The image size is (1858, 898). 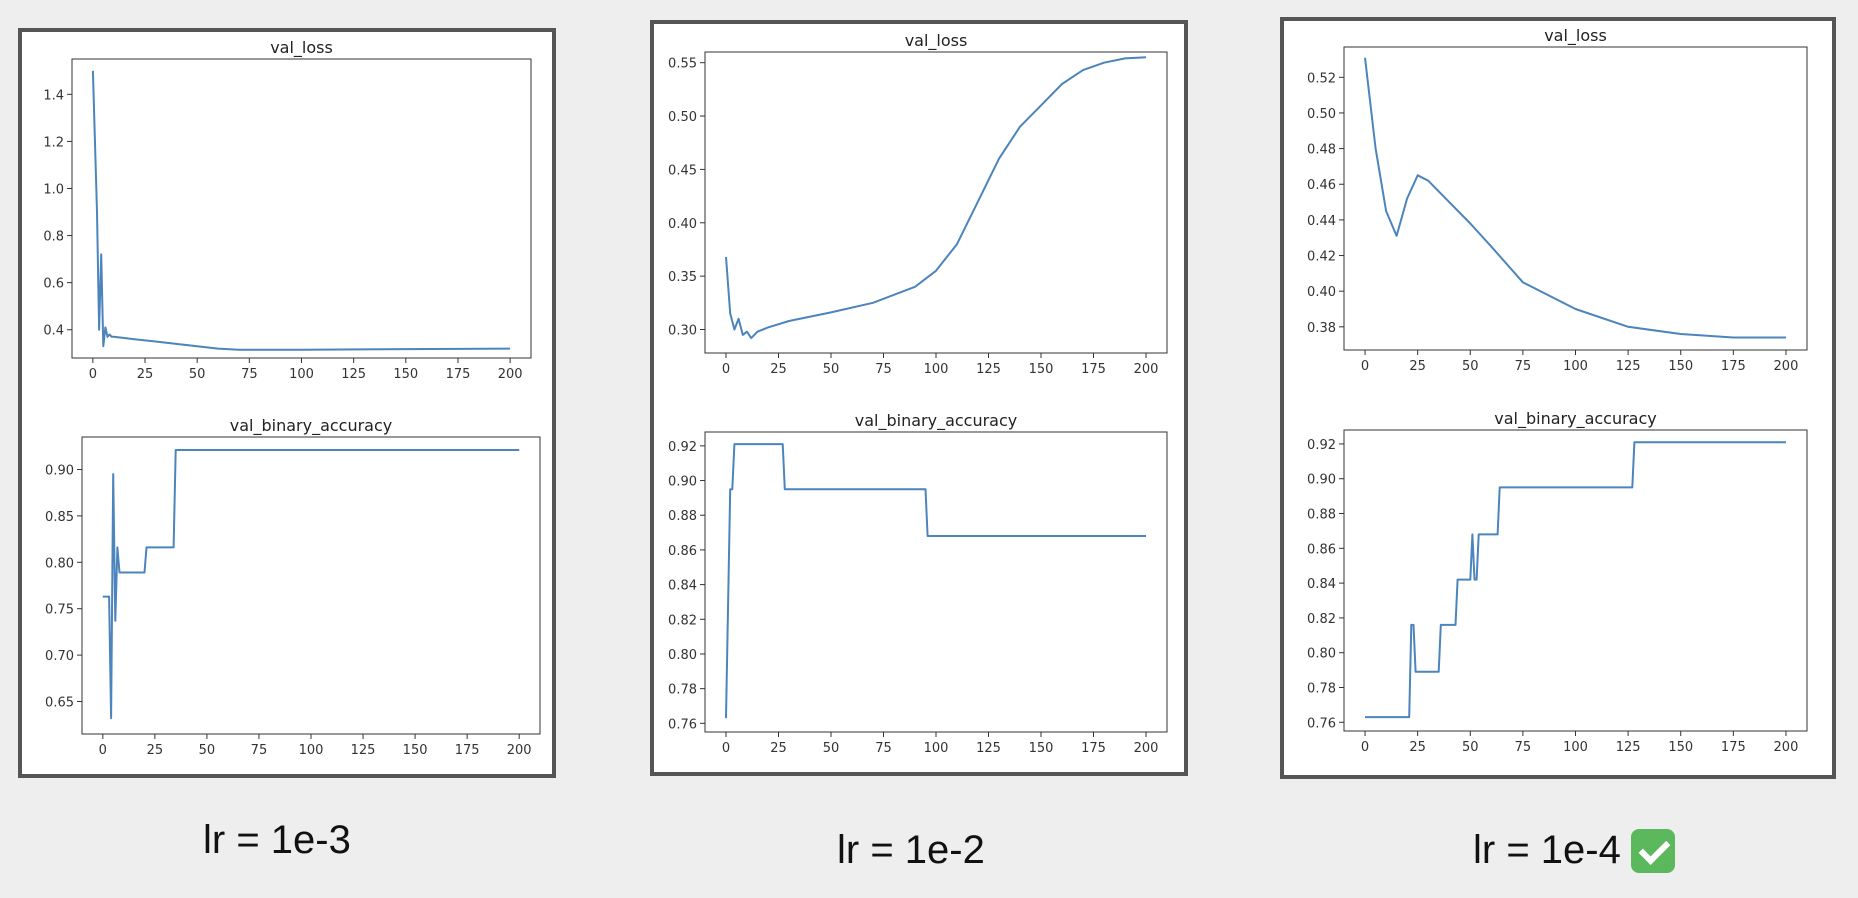 What do you see at coordinates (53, 95) in the screenshot?
I see `y-tick-label: 1.4` at bounding box center [53, 95].